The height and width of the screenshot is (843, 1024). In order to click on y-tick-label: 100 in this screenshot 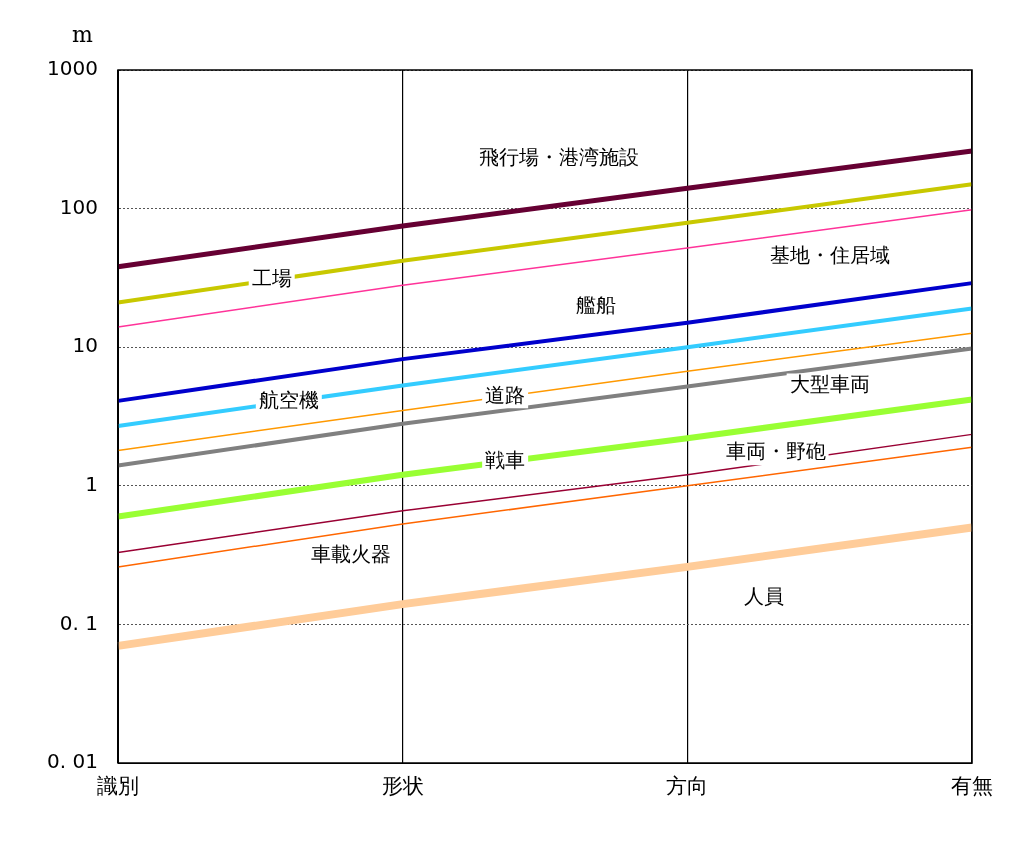, I will do `click(78, 206)`.